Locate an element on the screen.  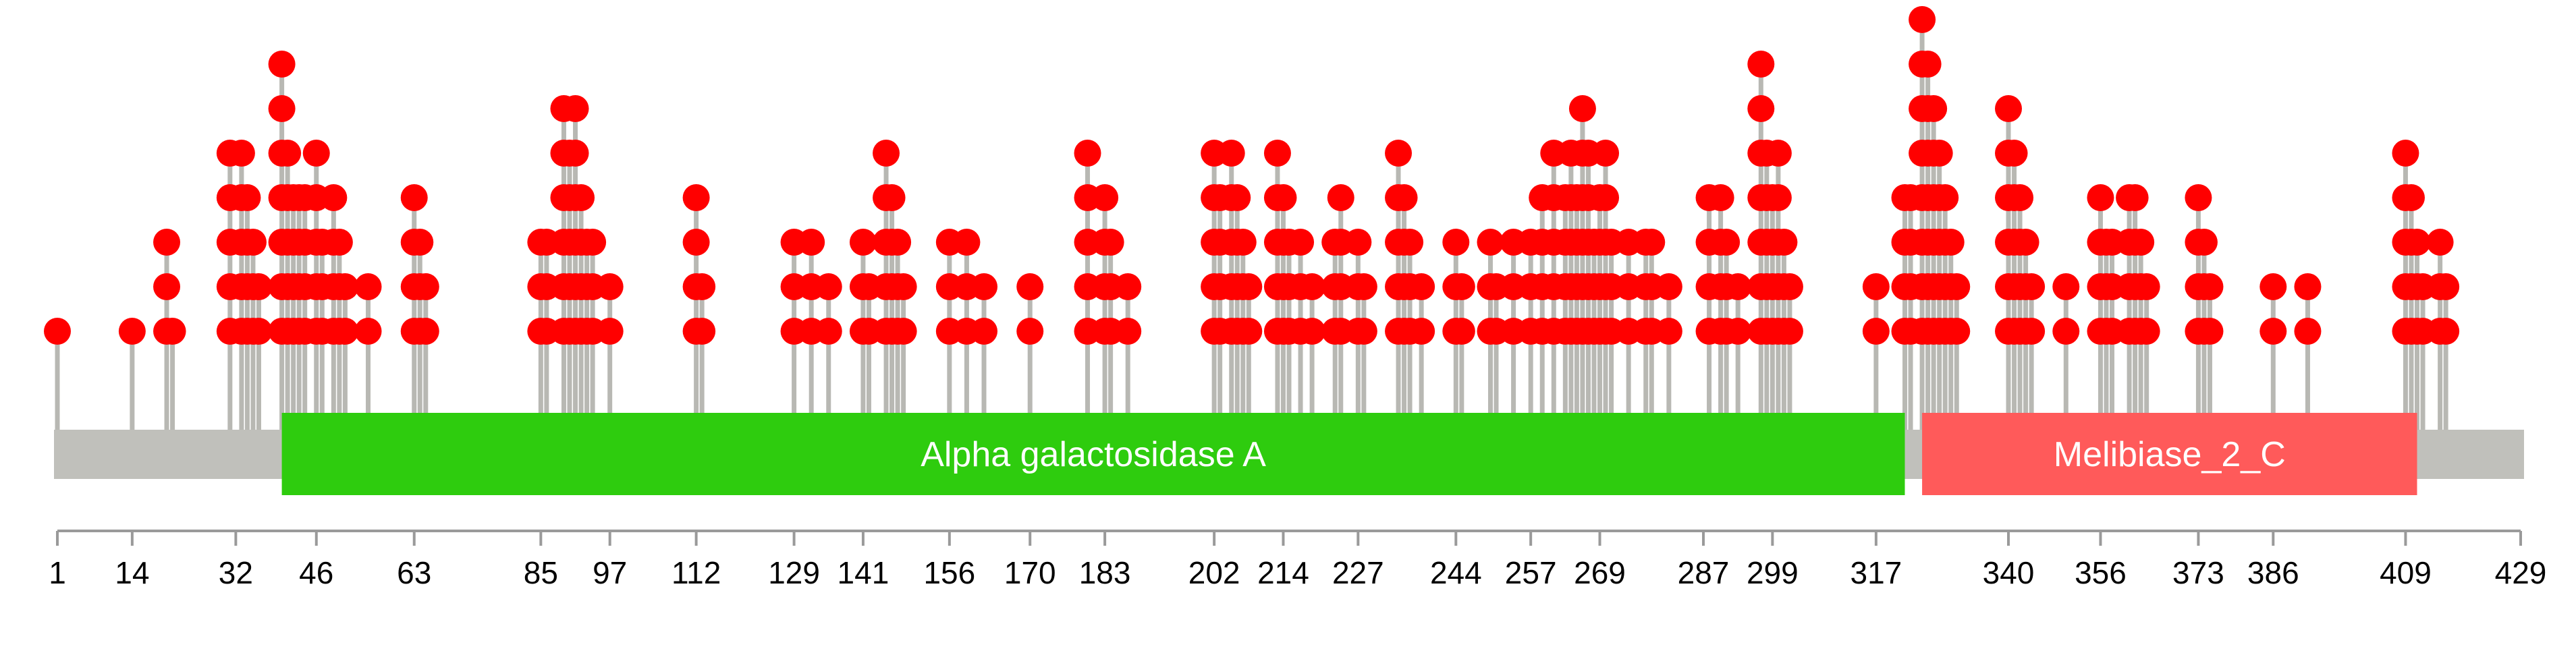
domain-bar is located at coordinates (1093, 454).